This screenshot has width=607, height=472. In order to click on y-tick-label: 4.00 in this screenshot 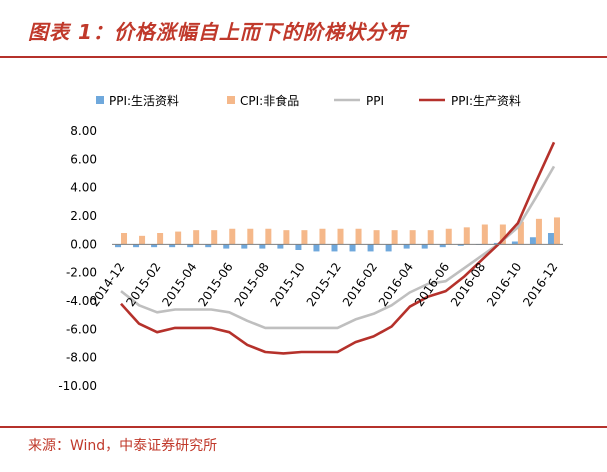, I will do `click(83, 188)`.